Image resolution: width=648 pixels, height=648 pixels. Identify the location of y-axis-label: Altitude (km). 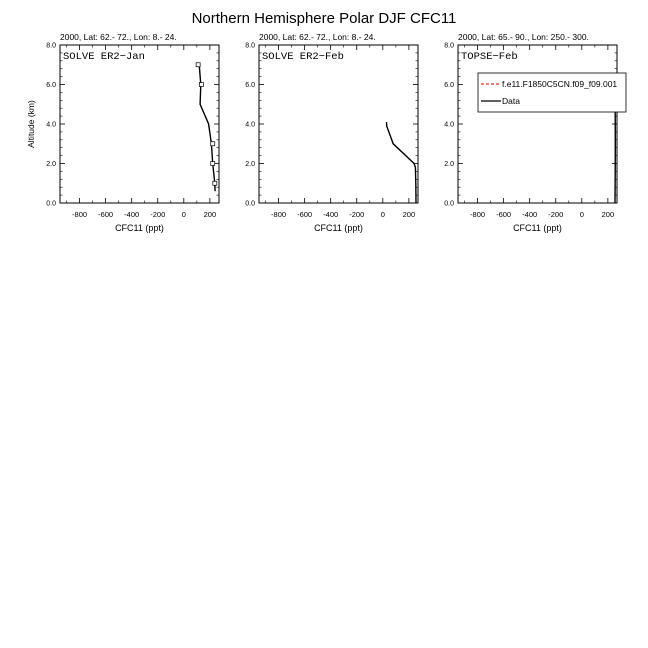
(31, 124).